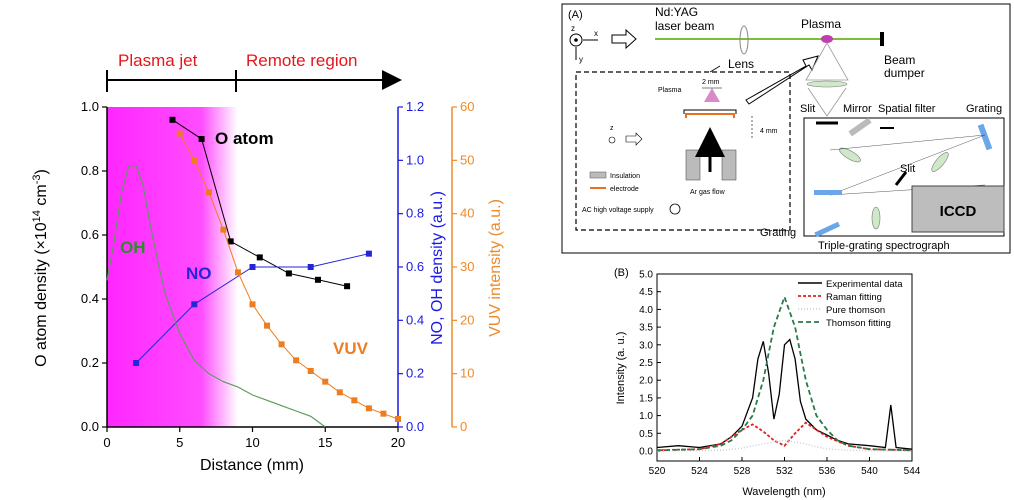 The height and width of the screenshot is (500, 1014). Describe the element at coordinates (884, 246) in the screenshot. I see `spectrograph-label: Triple-grating spectrograph` at that location.